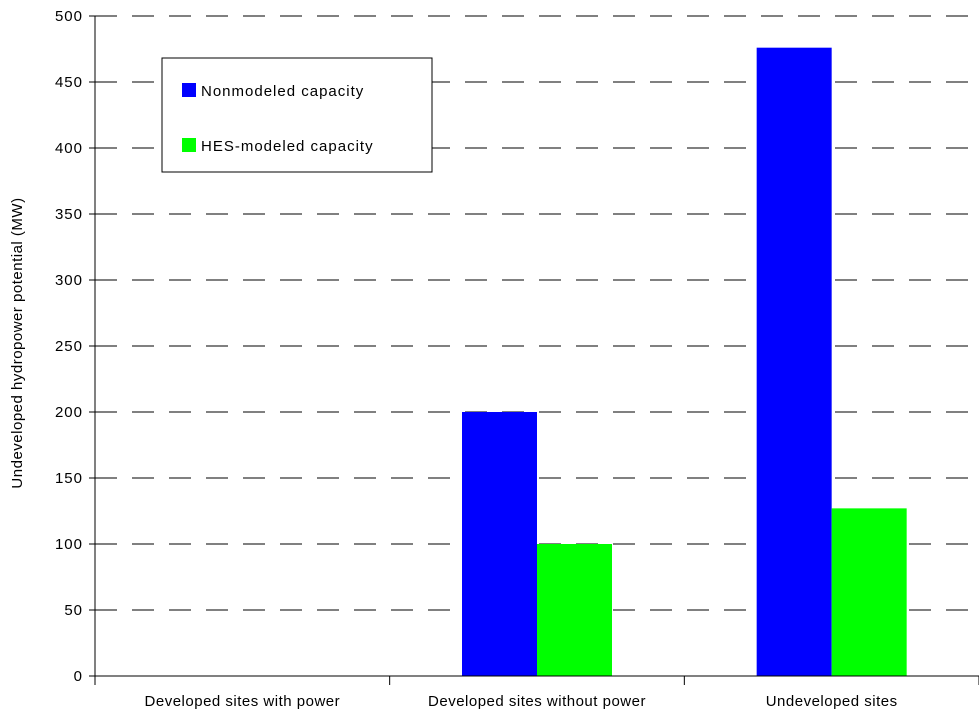  I want to click on legend-label-hes-modeled: HES-modeled capacity, so click(287, 146).